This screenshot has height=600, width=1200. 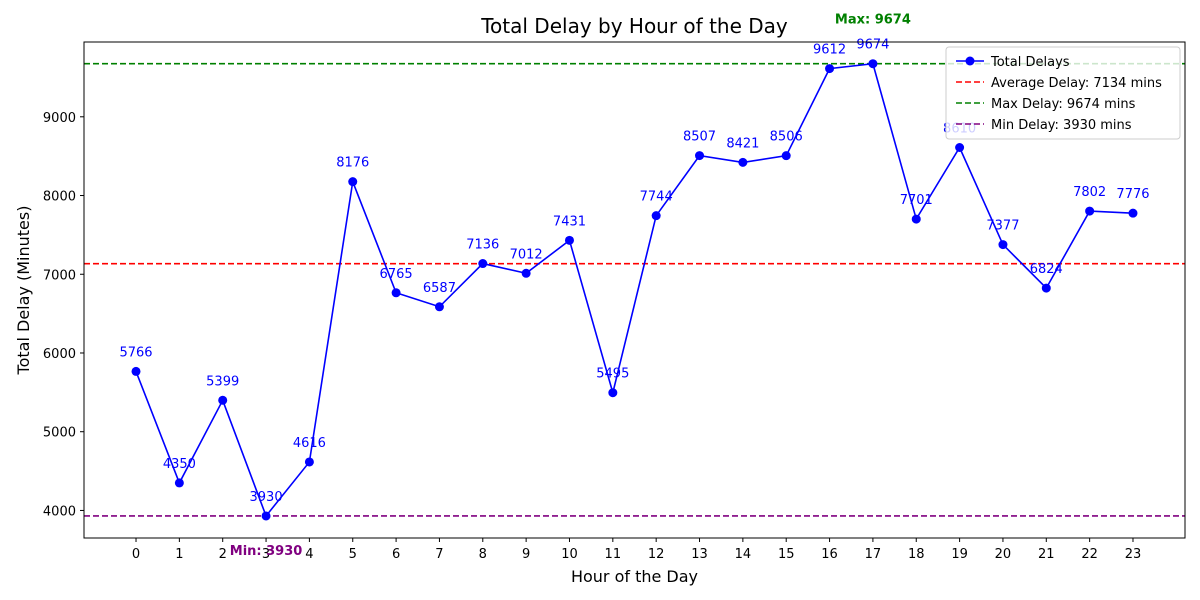 What do you see at coordinates (916, 200) in the screenshot?
I see `data-label: 7701` at bounding box center [916, 200].